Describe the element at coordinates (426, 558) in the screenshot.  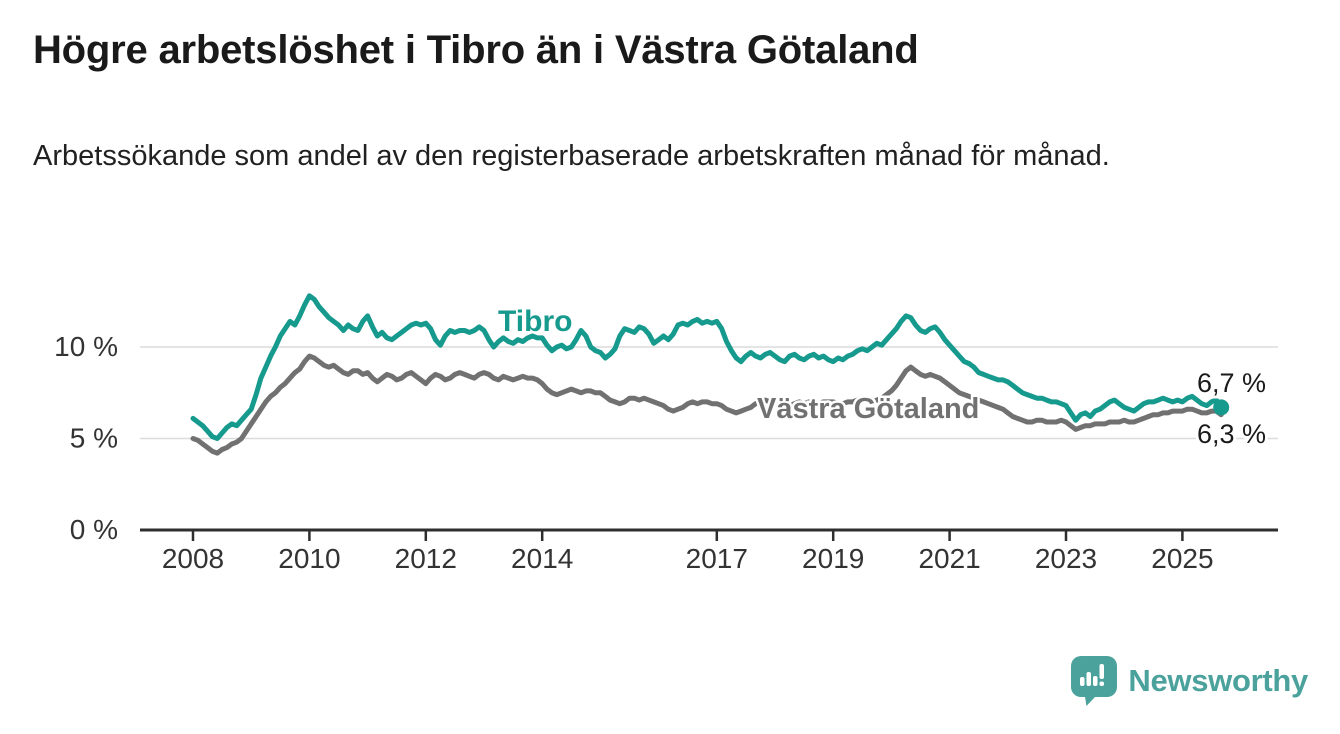
I see `x-tick-label-2012: 2012` at that location.